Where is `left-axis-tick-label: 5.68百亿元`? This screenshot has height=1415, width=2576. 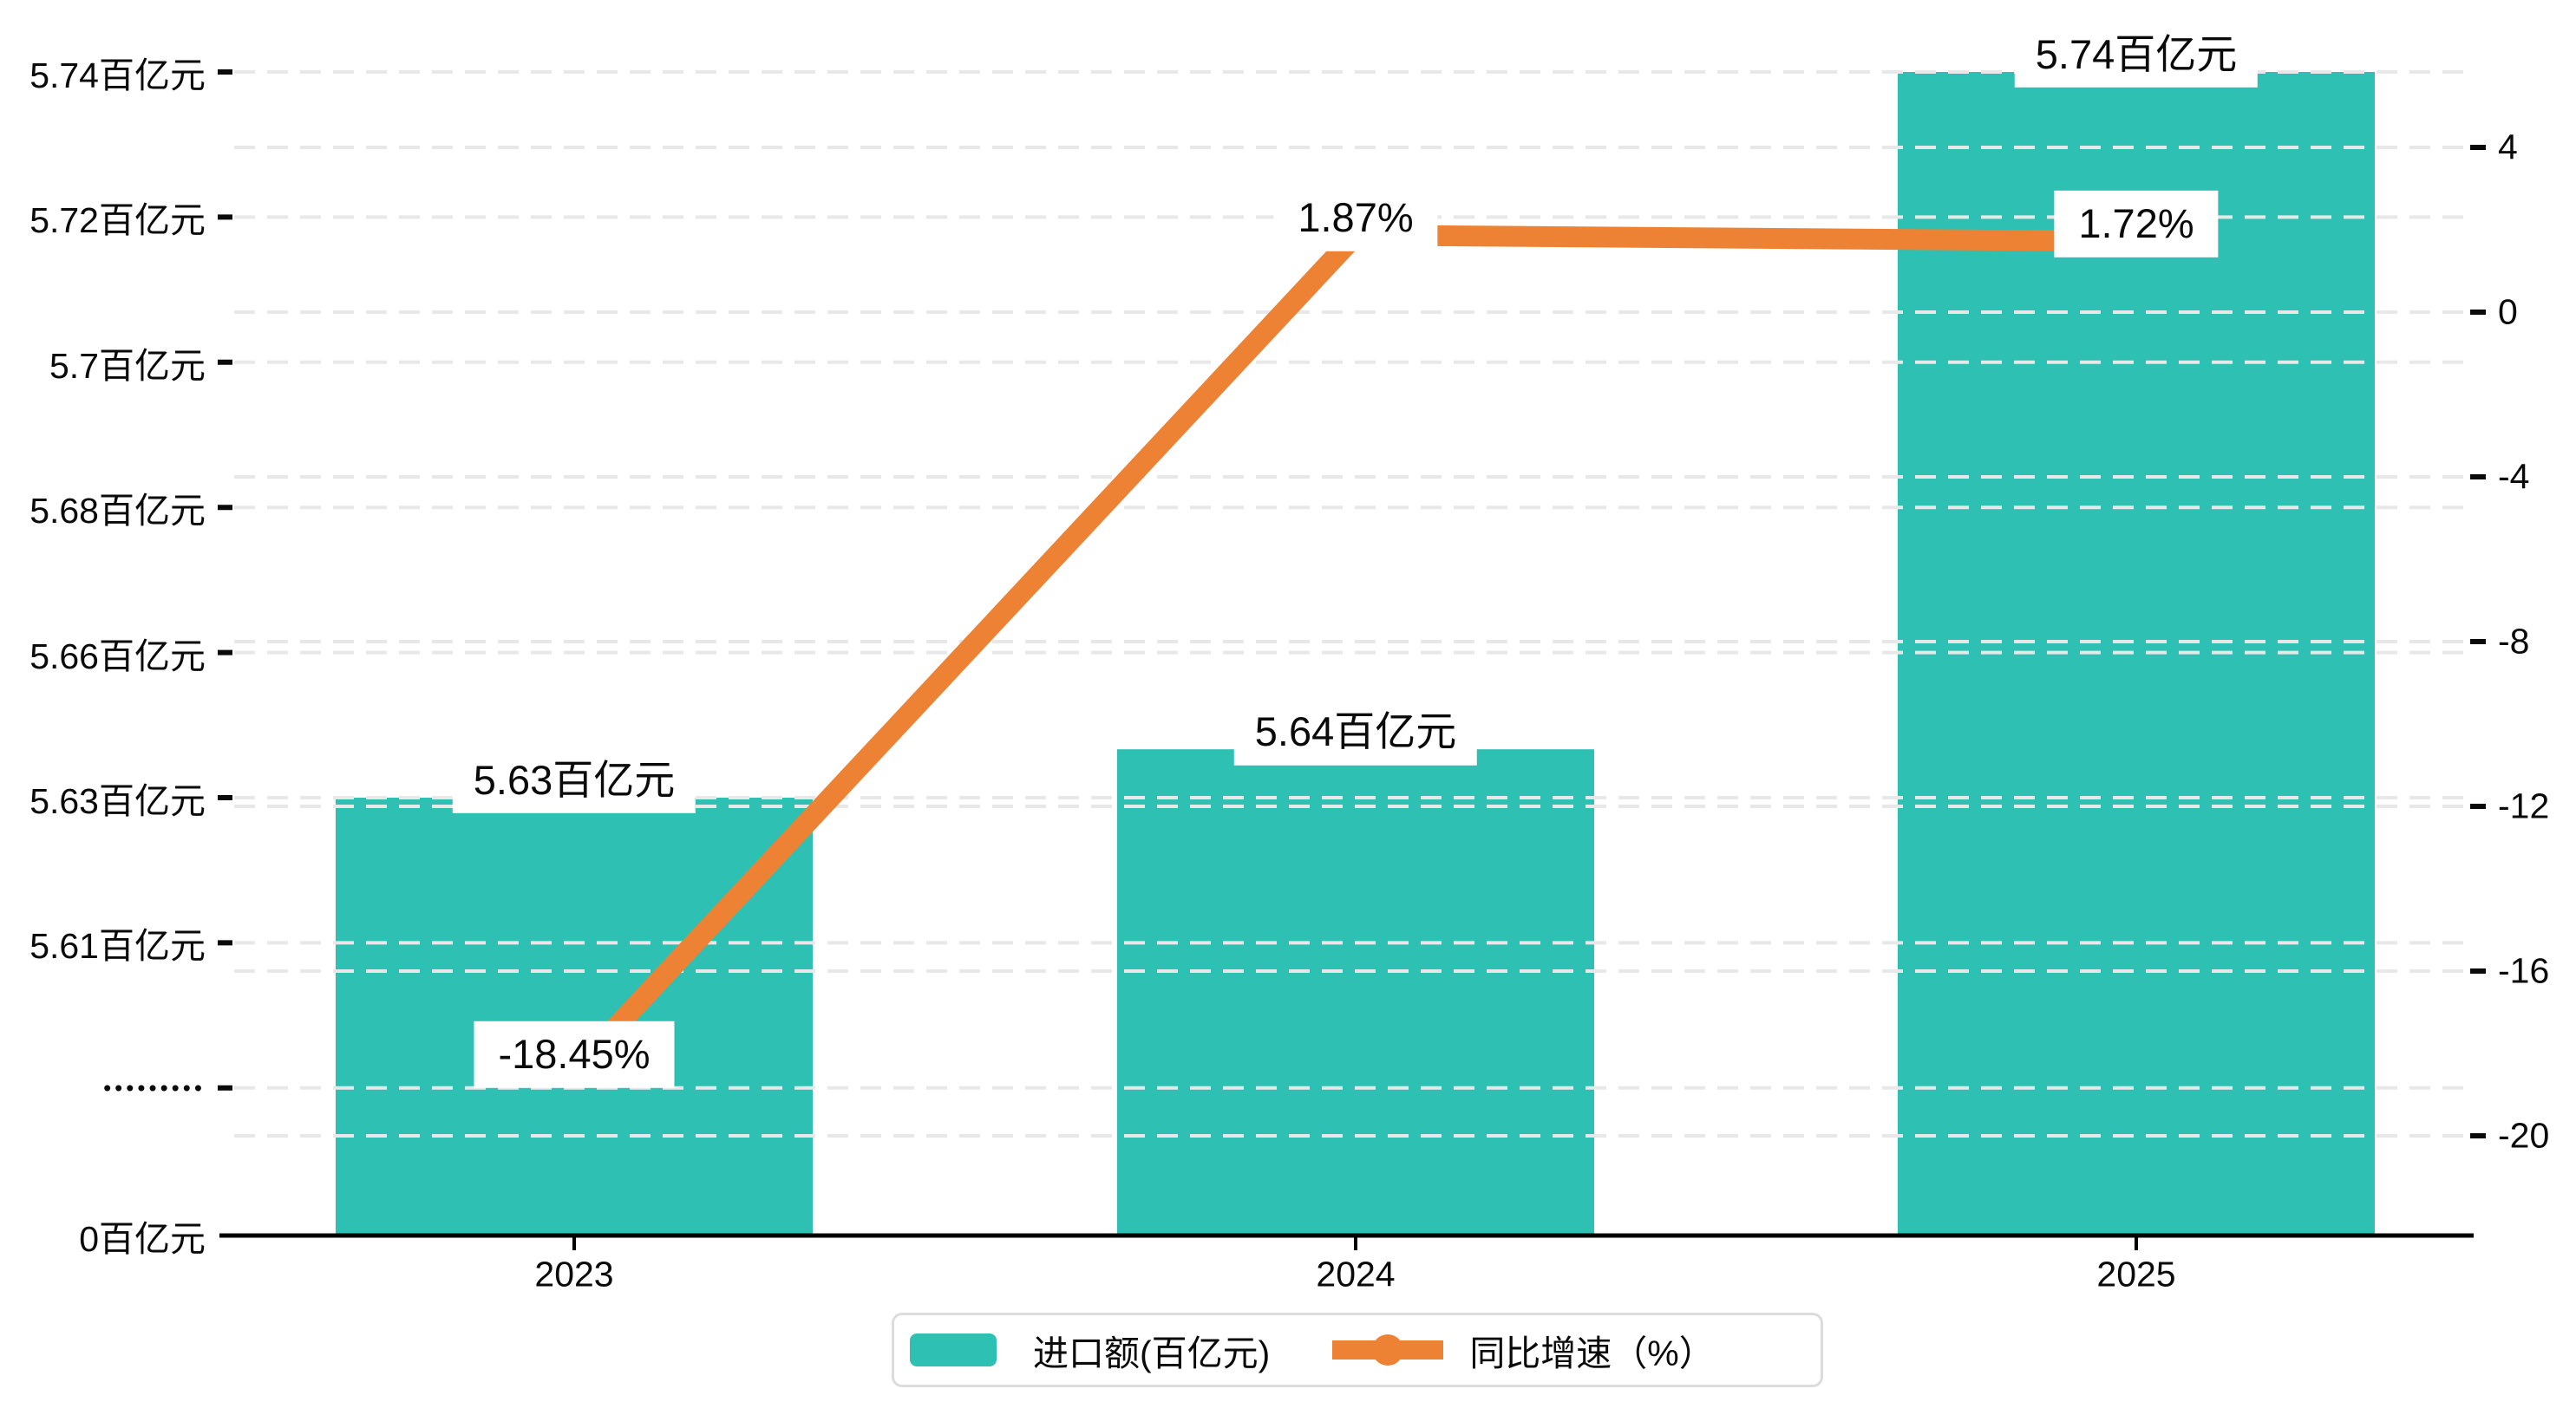 left-axis-tick-label: 5.68百亿元 is located at coordinates (117, 511).